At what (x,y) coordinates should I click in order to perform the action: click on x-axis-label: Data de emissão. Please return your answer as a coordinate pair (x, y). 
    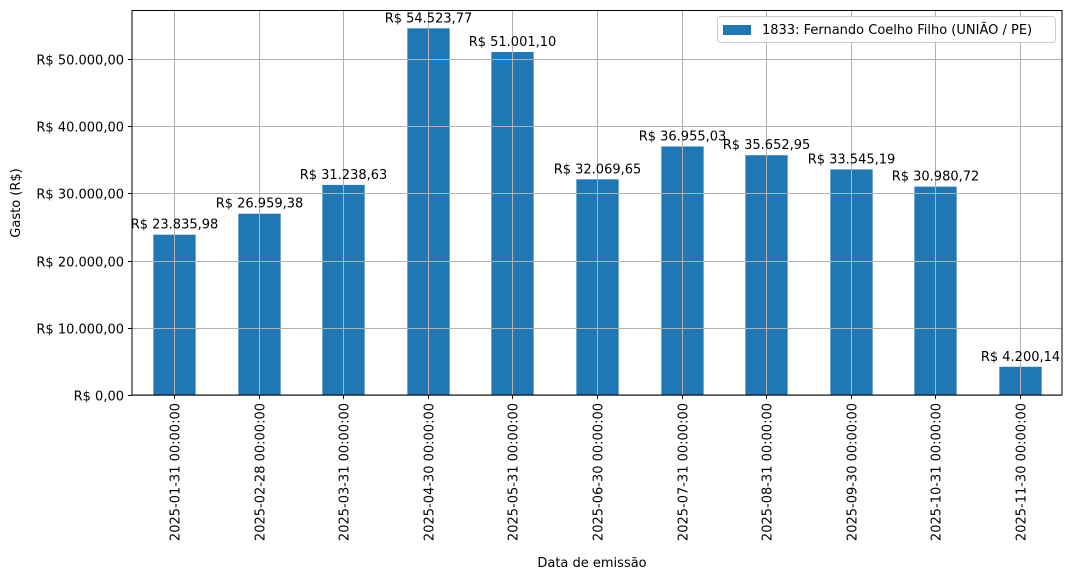
    Looking at the image, I should click on (591, 563).